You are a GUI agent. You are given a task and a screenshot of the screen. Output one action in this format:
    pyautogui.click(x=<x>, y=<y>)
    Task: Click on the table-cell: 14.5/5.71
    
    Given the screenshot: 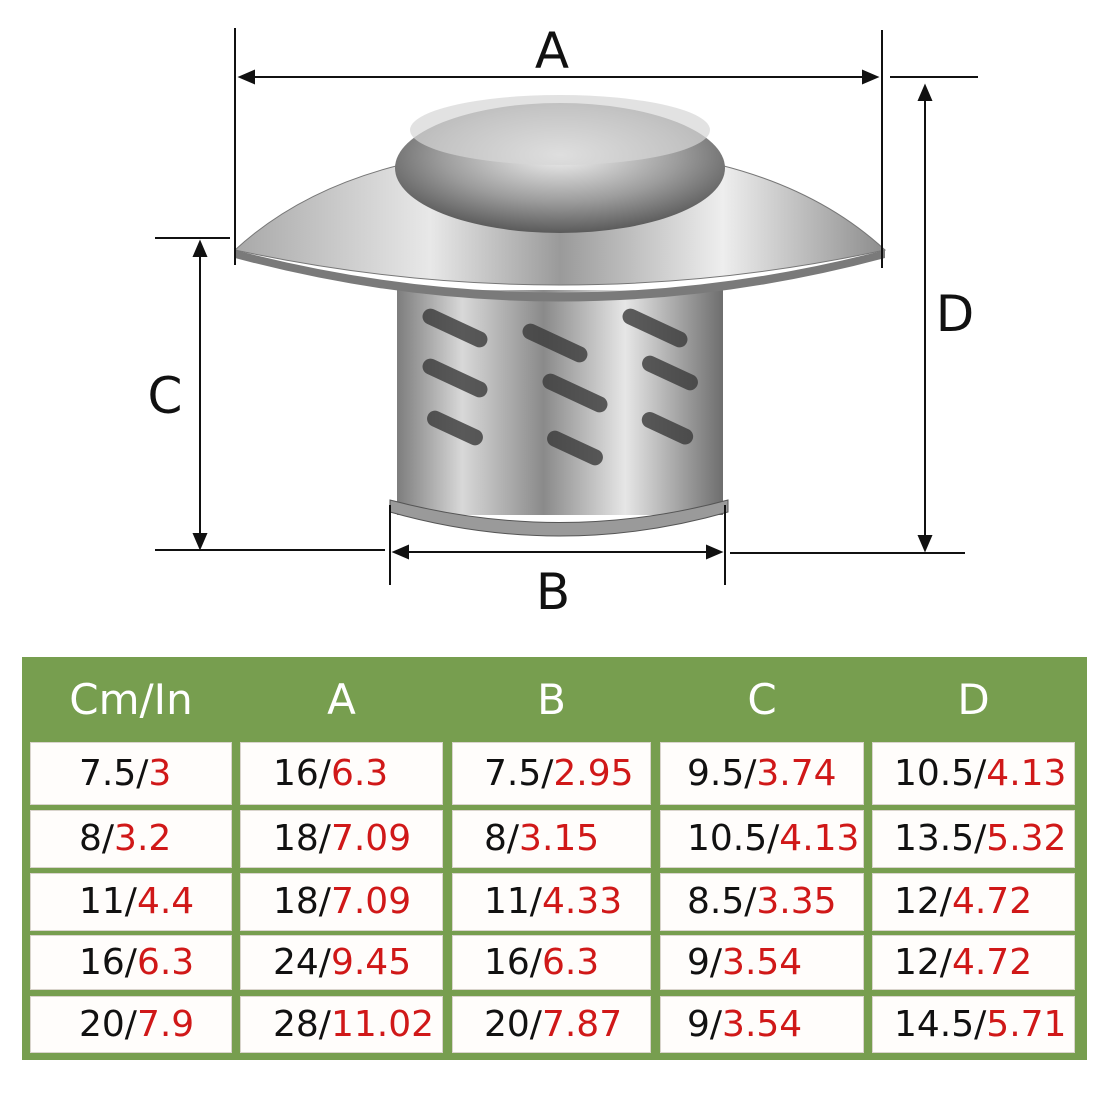 What is the action you would take?
    pyautogui.click(x=973, y=1024)
    